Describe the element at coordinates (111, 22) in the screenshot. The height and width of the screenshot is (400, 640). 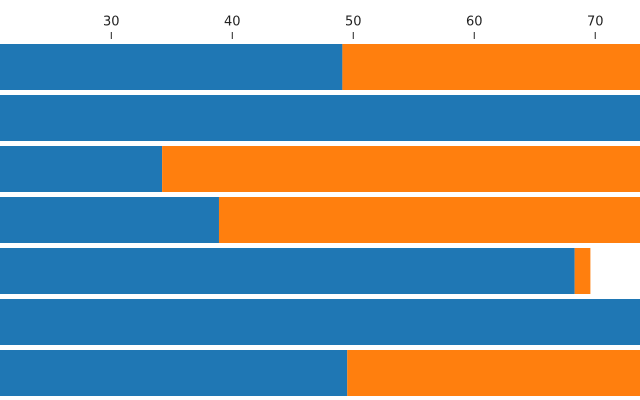
I see `x-tick-label: 30` at that location.